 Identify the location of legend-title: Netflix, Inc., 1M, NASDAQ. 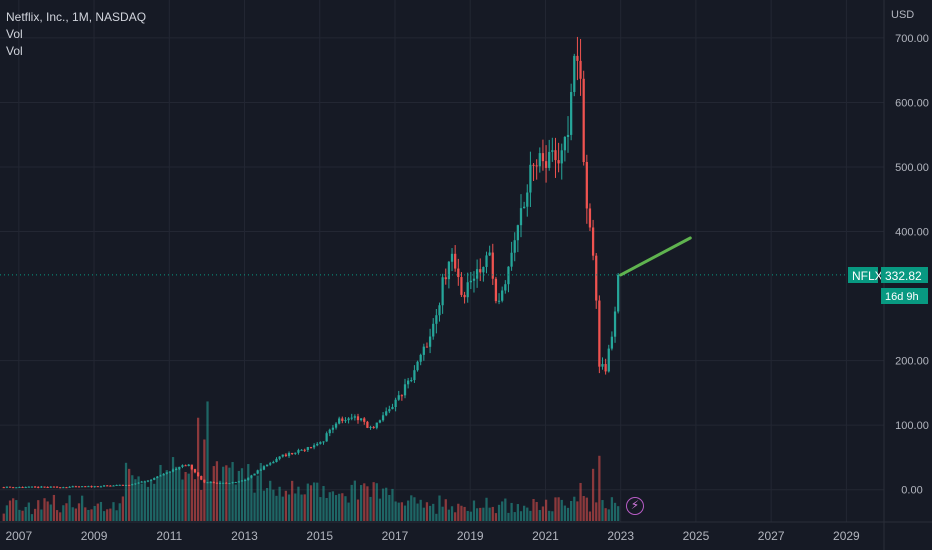
(76, 17).